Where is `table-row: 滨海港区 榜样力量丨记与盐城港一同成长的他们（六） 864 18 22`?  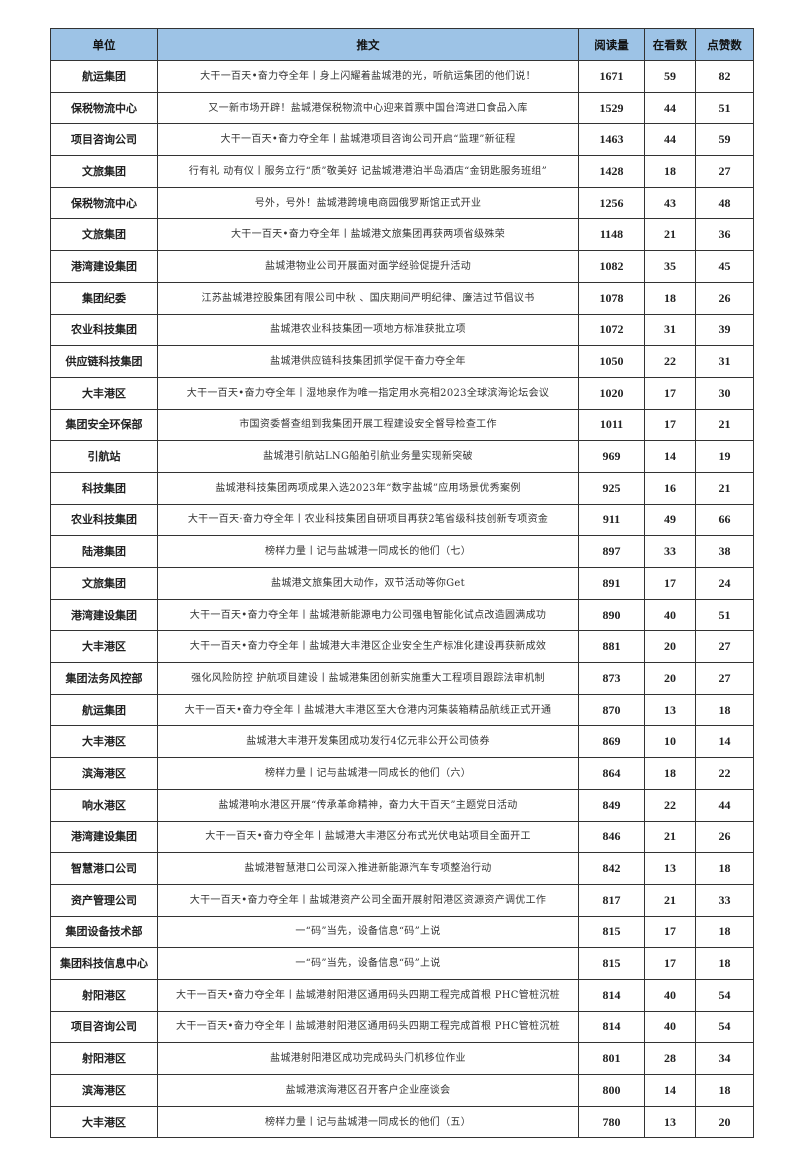
table-row: 滨海港区 榜样力量丨记与盐城港一同成长的他们（六） 864 18 22 is located at coordinates (402, 773).